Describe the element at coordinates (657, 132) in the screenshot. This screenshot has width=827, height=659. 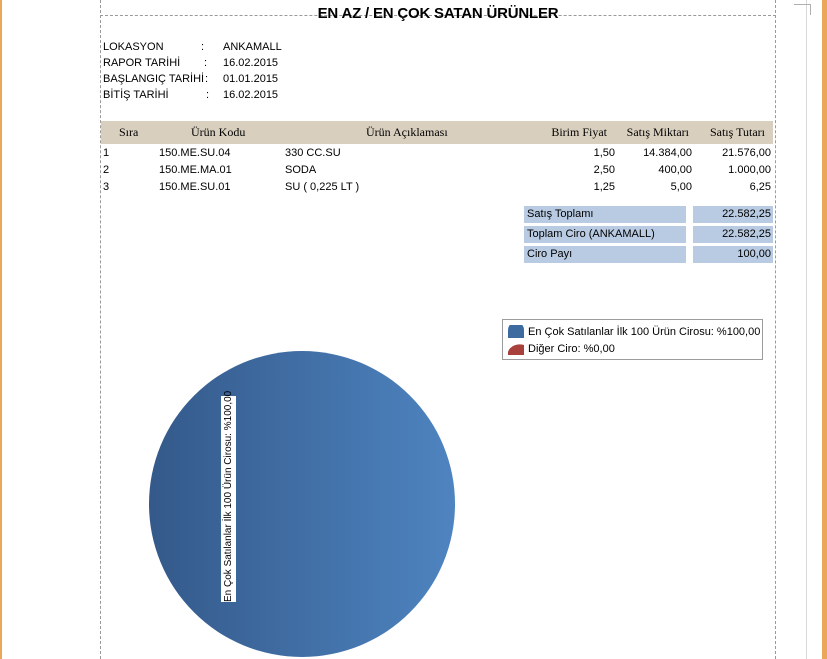
I see `column-header-satis-miktari: Satış Miktarı` at that location.